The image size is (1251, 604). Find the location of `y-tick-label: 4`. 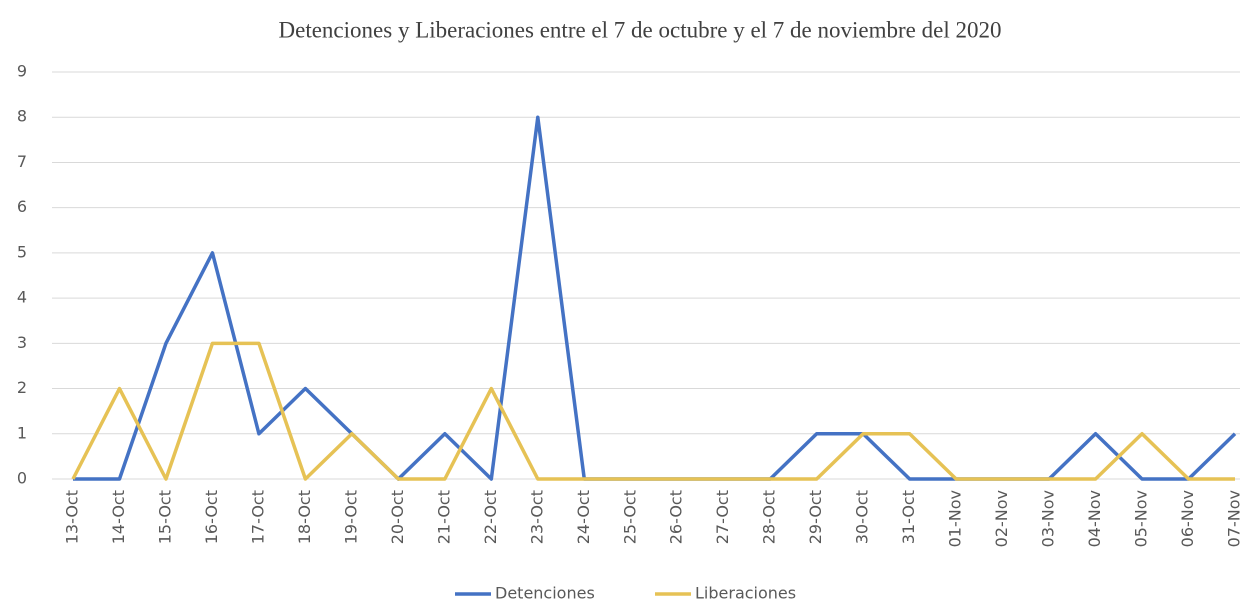

y-tick-label: 4 is located at coordinates (22, 297).